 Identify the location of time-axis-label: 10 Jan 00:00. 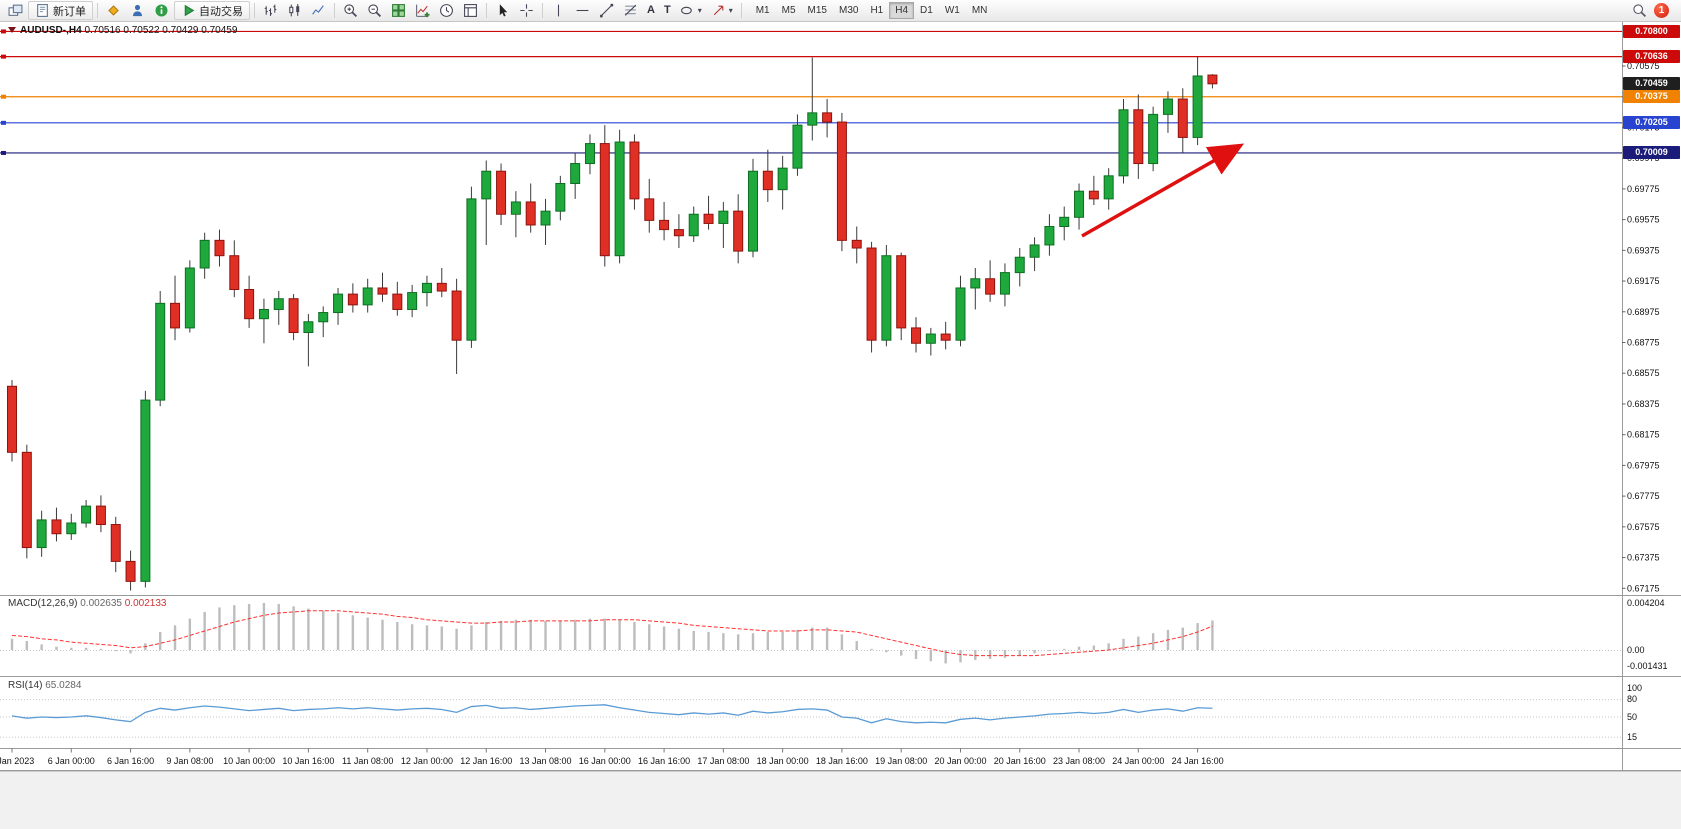
(249, 761).